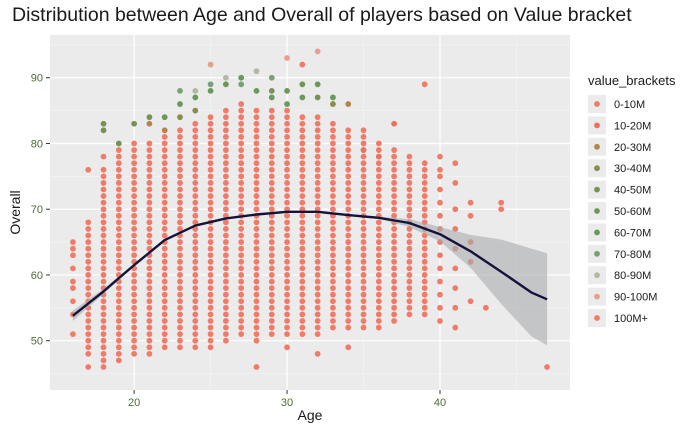 This screenshot has height=432, width=700. I want to click on point-90-100m, so click(210, 64).